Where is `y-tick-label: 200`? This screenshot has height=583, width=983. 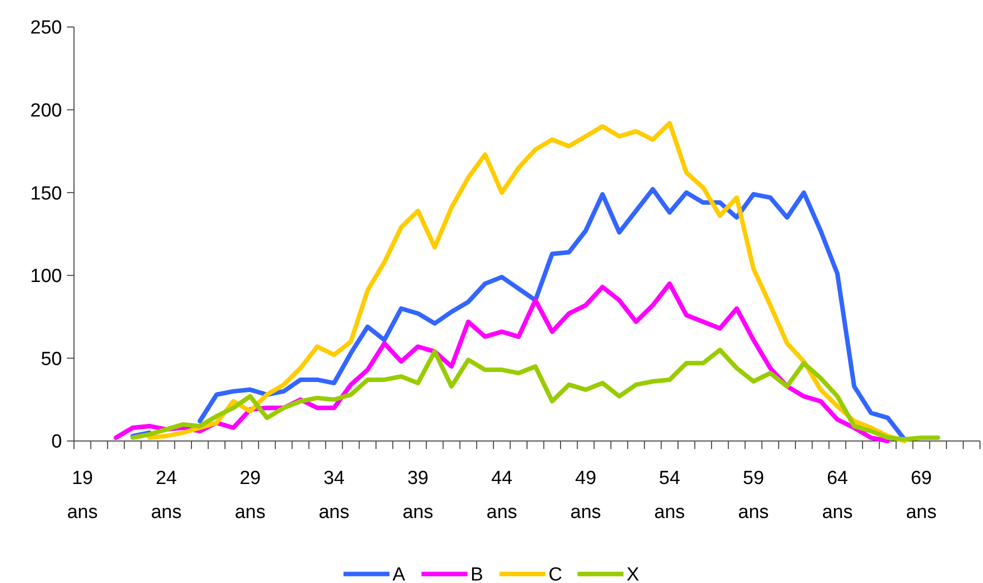
y-tick-label: 200 is located at coordinates (46, 111).